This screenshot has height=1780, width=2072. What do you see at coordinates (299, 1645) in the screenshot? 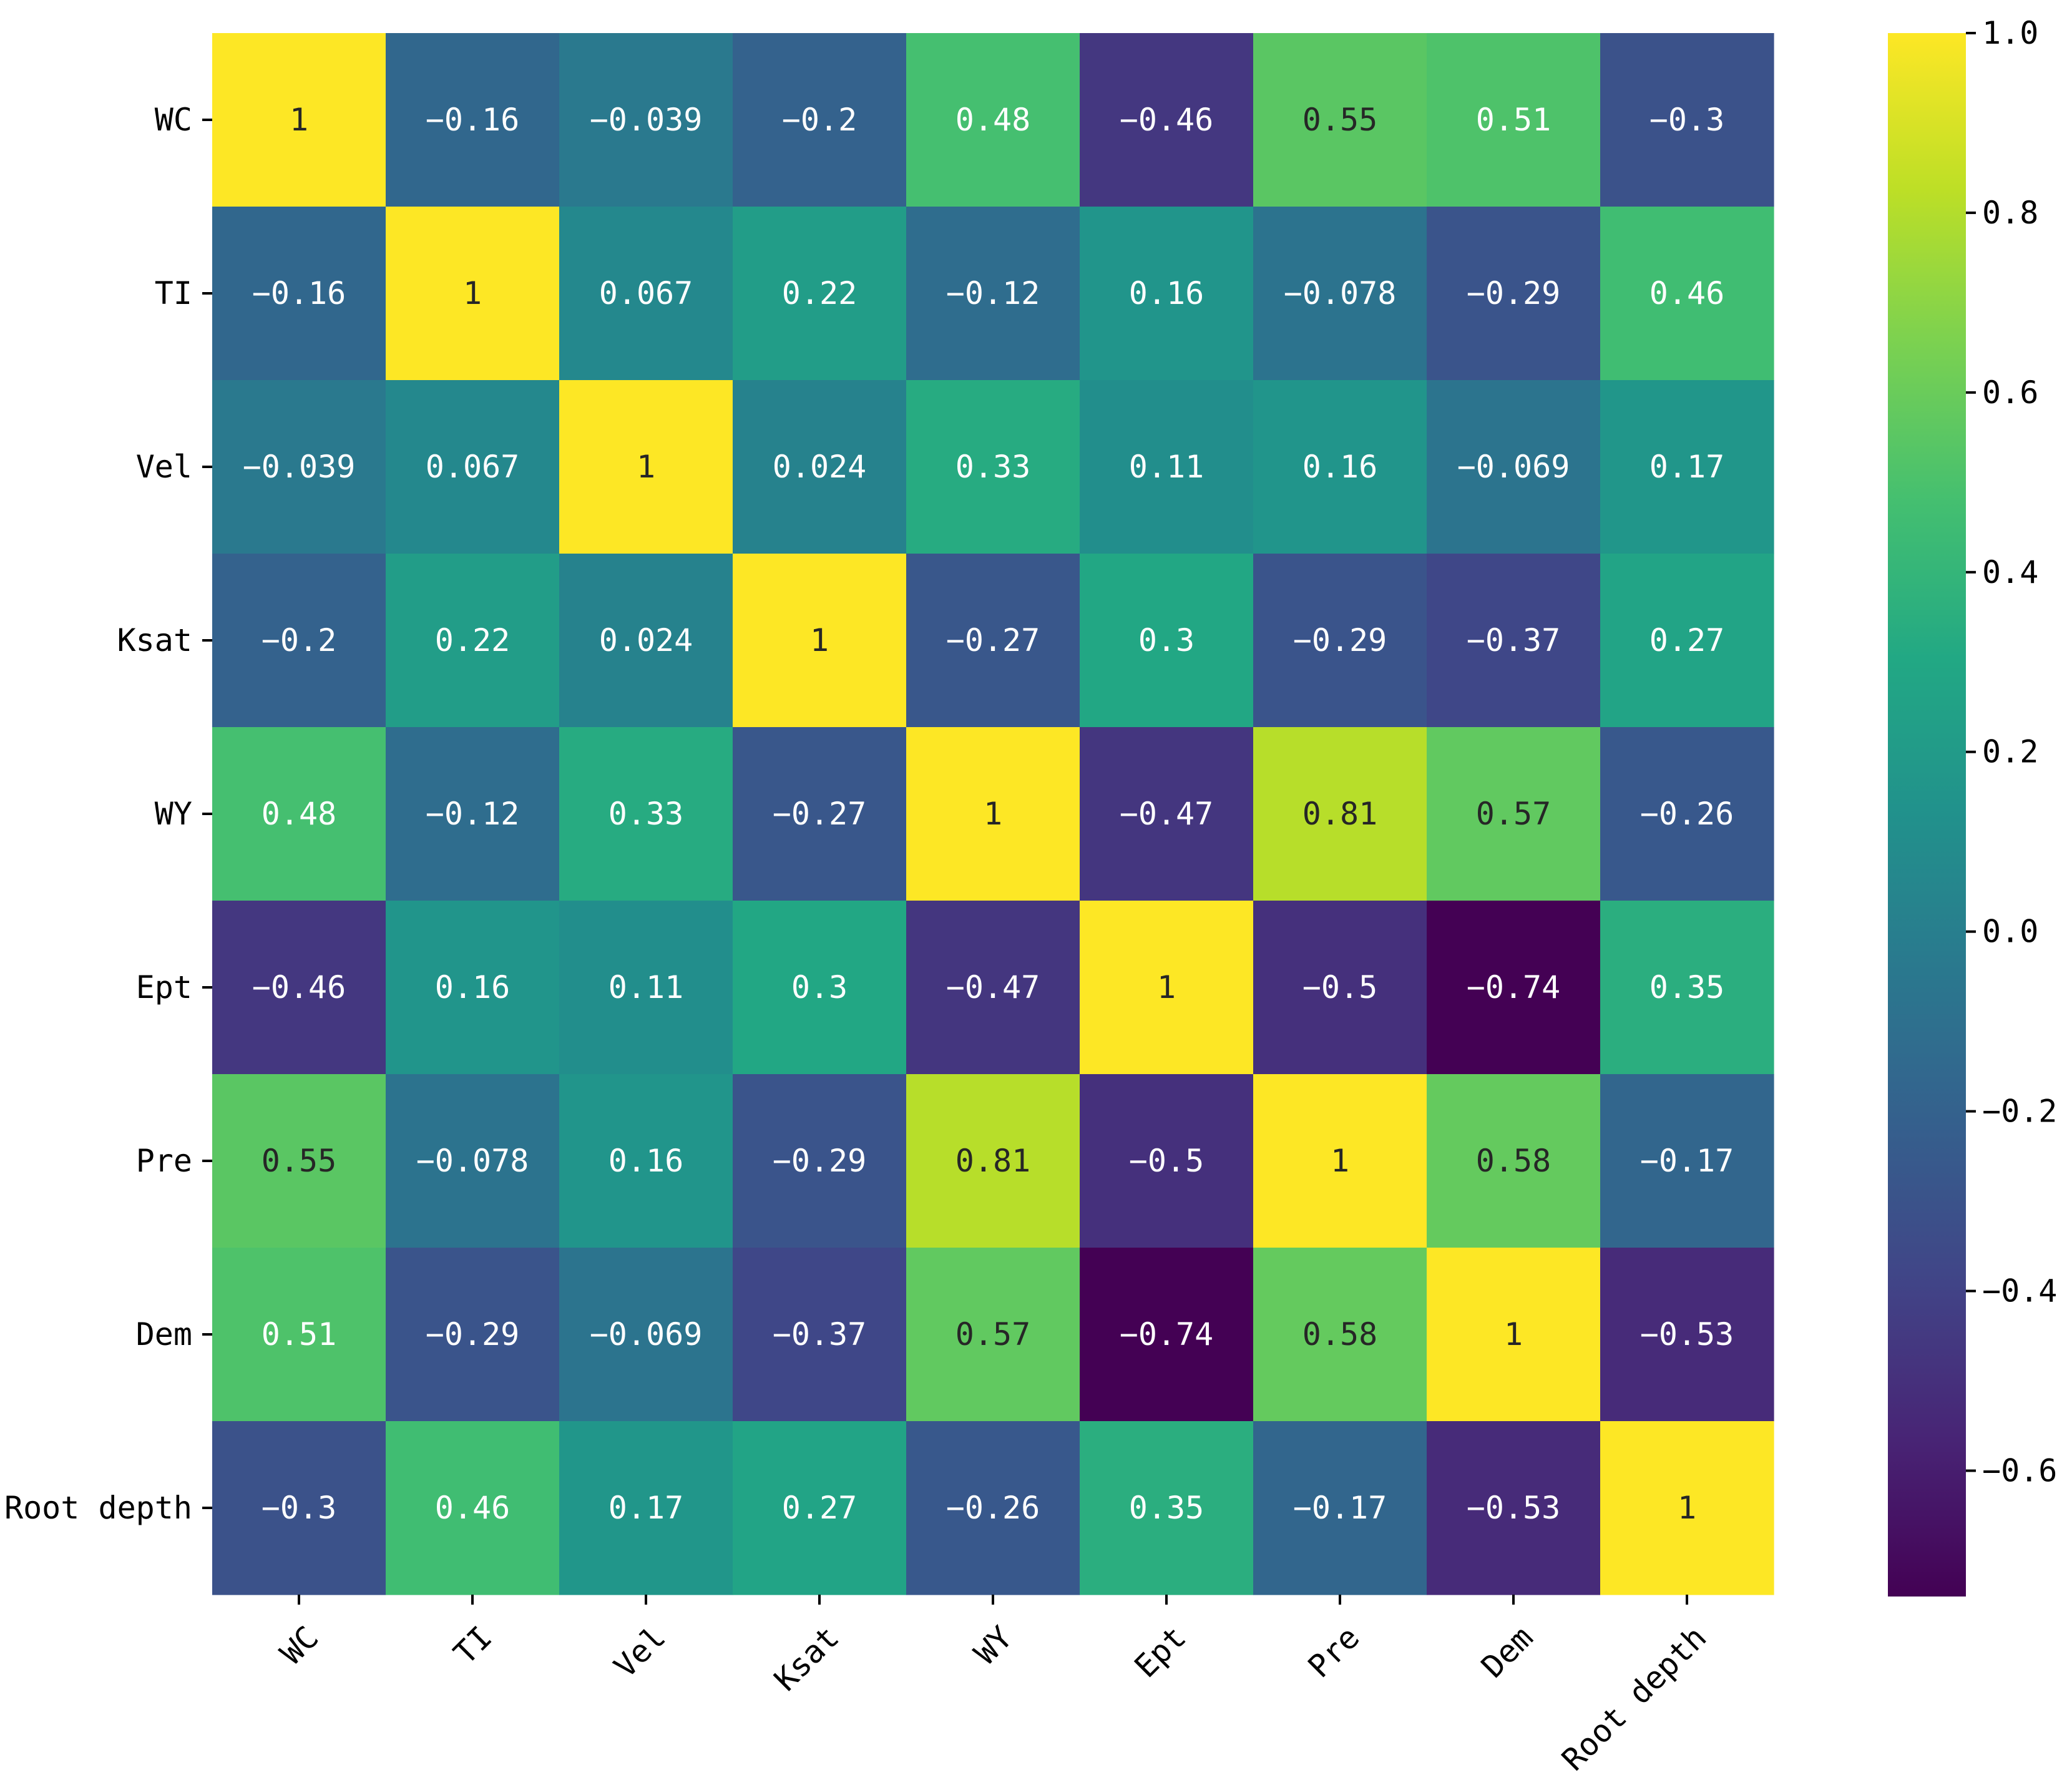
I see `x-tick-label: WC` at bounding box center [299, 1645].